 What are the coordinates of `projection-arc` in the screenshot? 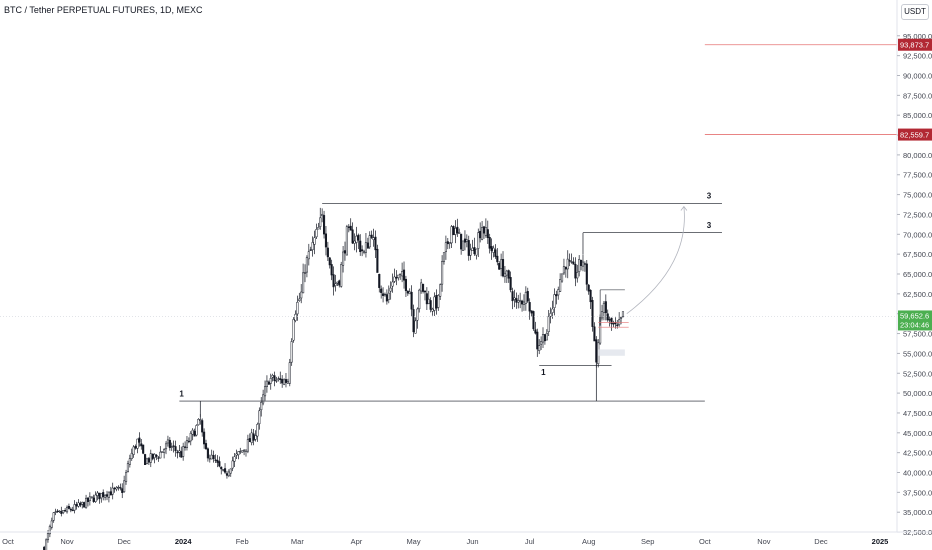 It's located at (655, 260).